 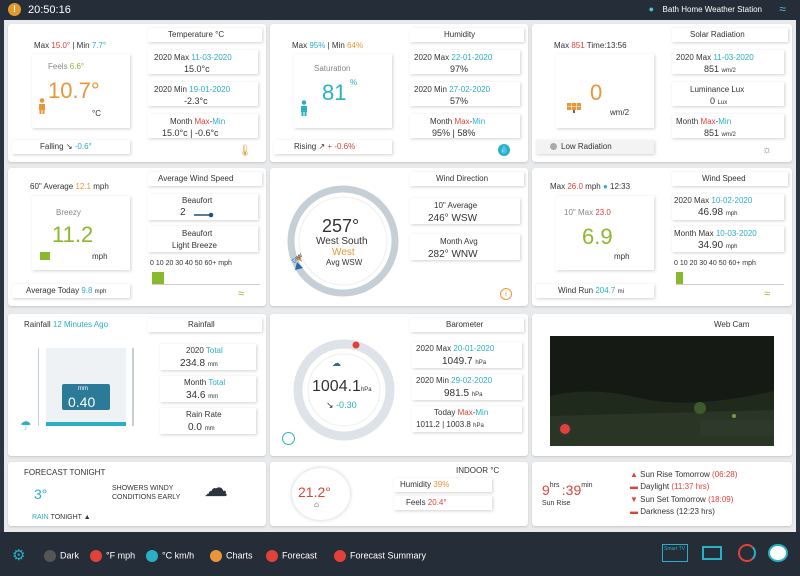 What do you see at coordinates (146, 493) in the screenshot?
I see `forecast-text: SHOWERS WINDY CONDITIONS EARLY` at bounding box center [146, 493].